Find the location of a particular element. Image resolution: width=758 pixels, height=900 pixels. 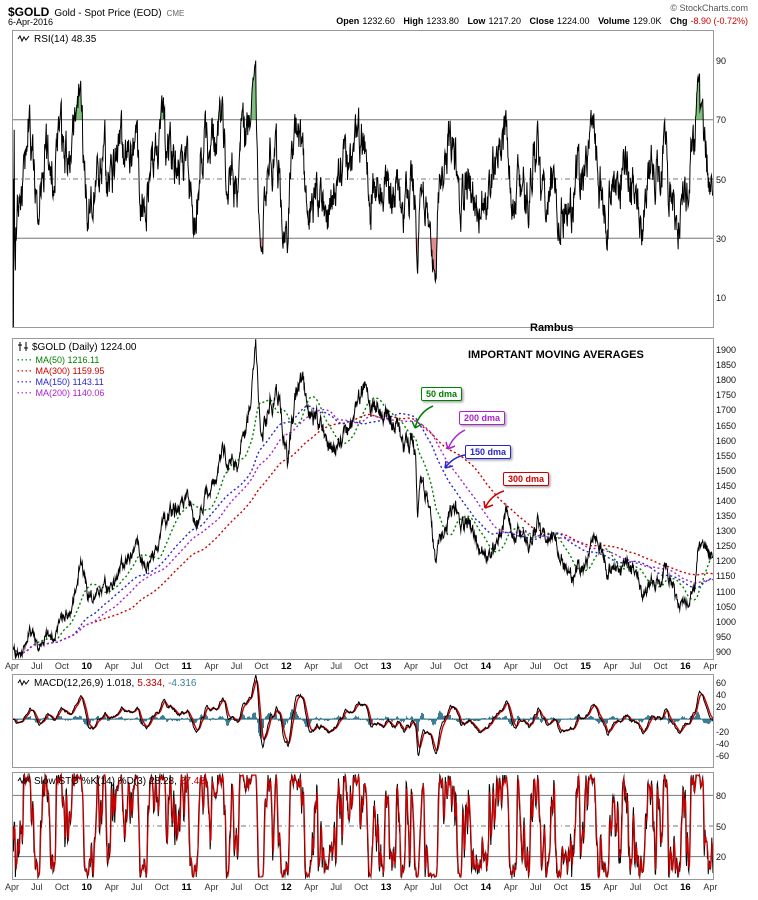

ma50-legend-text: MA(50) 1216.11 is located at coordinates (67, 360).